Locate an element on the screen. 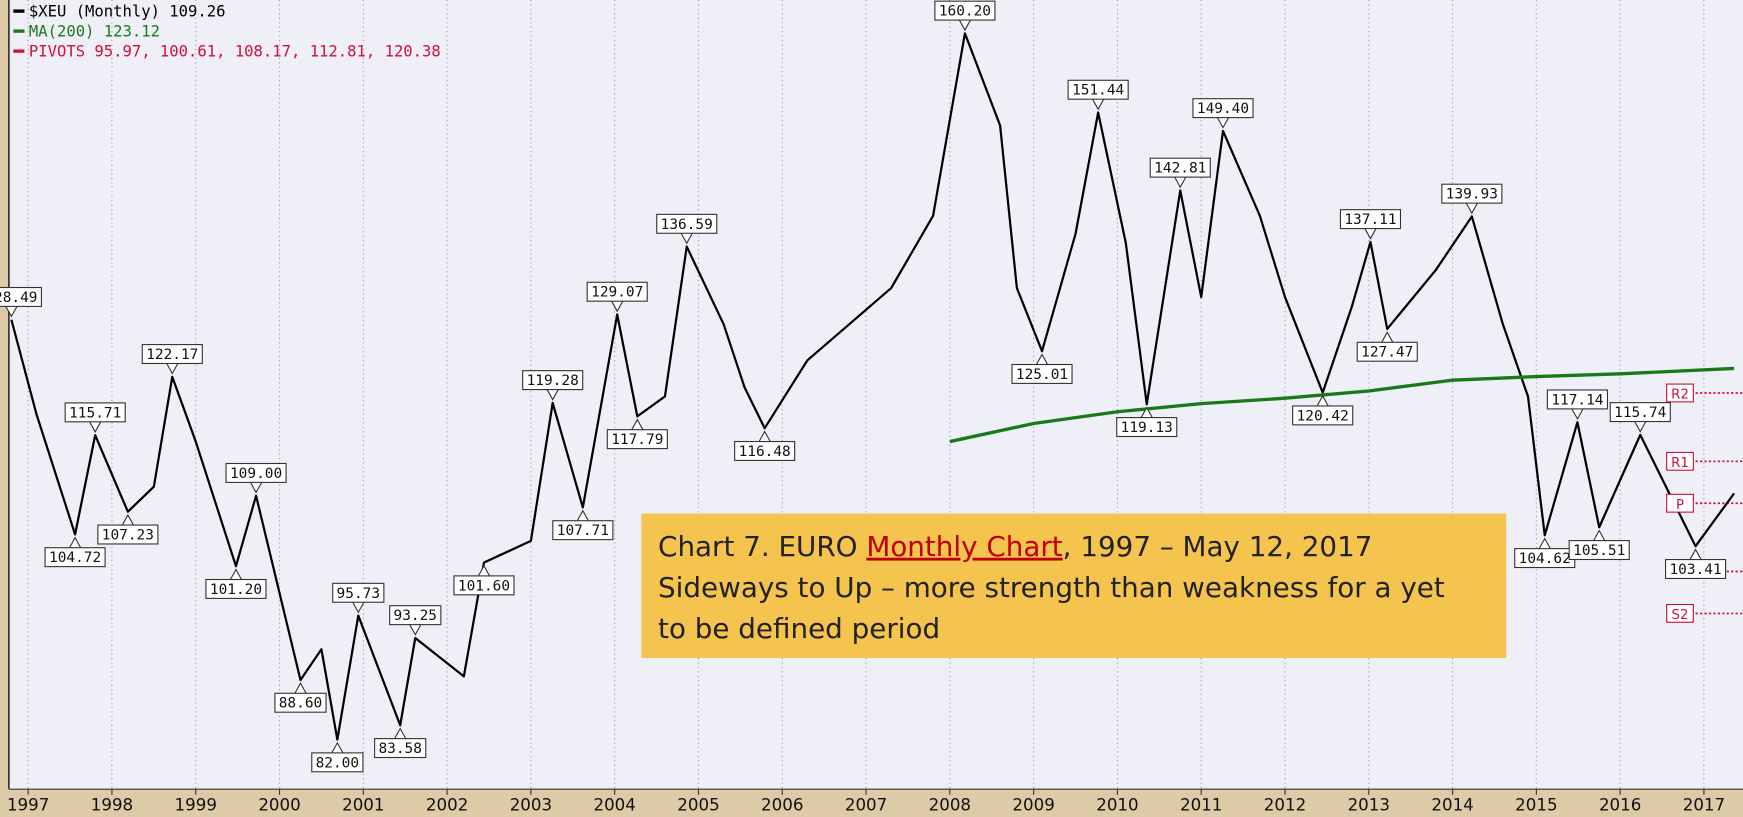  value-label: 119.13 is located at coordinates (1147, 428).